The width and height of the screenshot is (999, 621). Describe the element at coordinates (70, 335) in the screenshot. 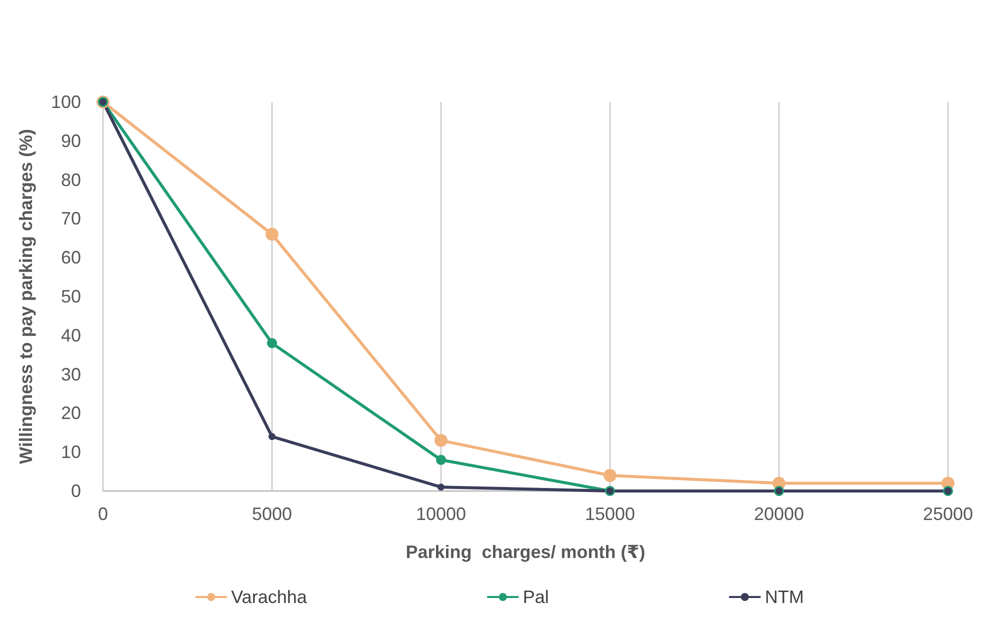

I see `y-tick-label: 40` at that location.